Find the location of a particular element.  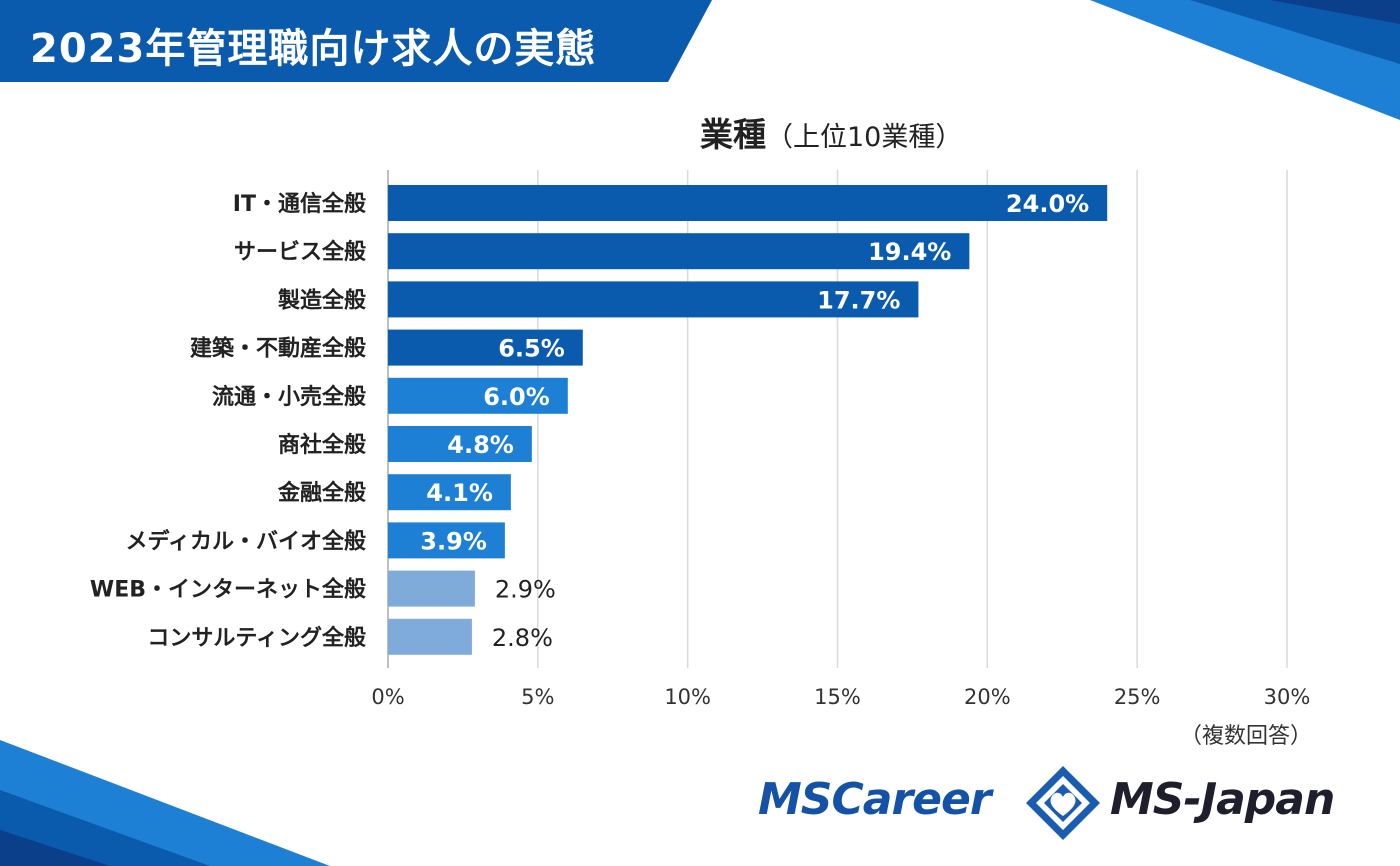

ms-japan-logo-text: MS-Japan is located at coordinates (1222, 799).